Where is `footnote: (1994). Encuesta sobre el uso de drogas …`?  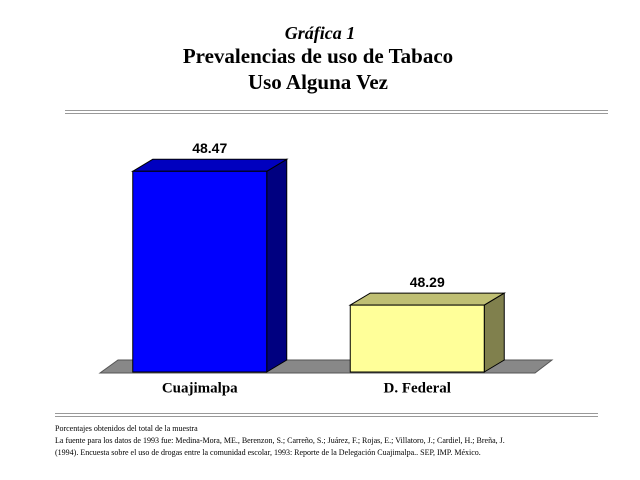 footnote: (1994). Encuesta sobre el uso de drogas … is located at coordinates (268, 452).